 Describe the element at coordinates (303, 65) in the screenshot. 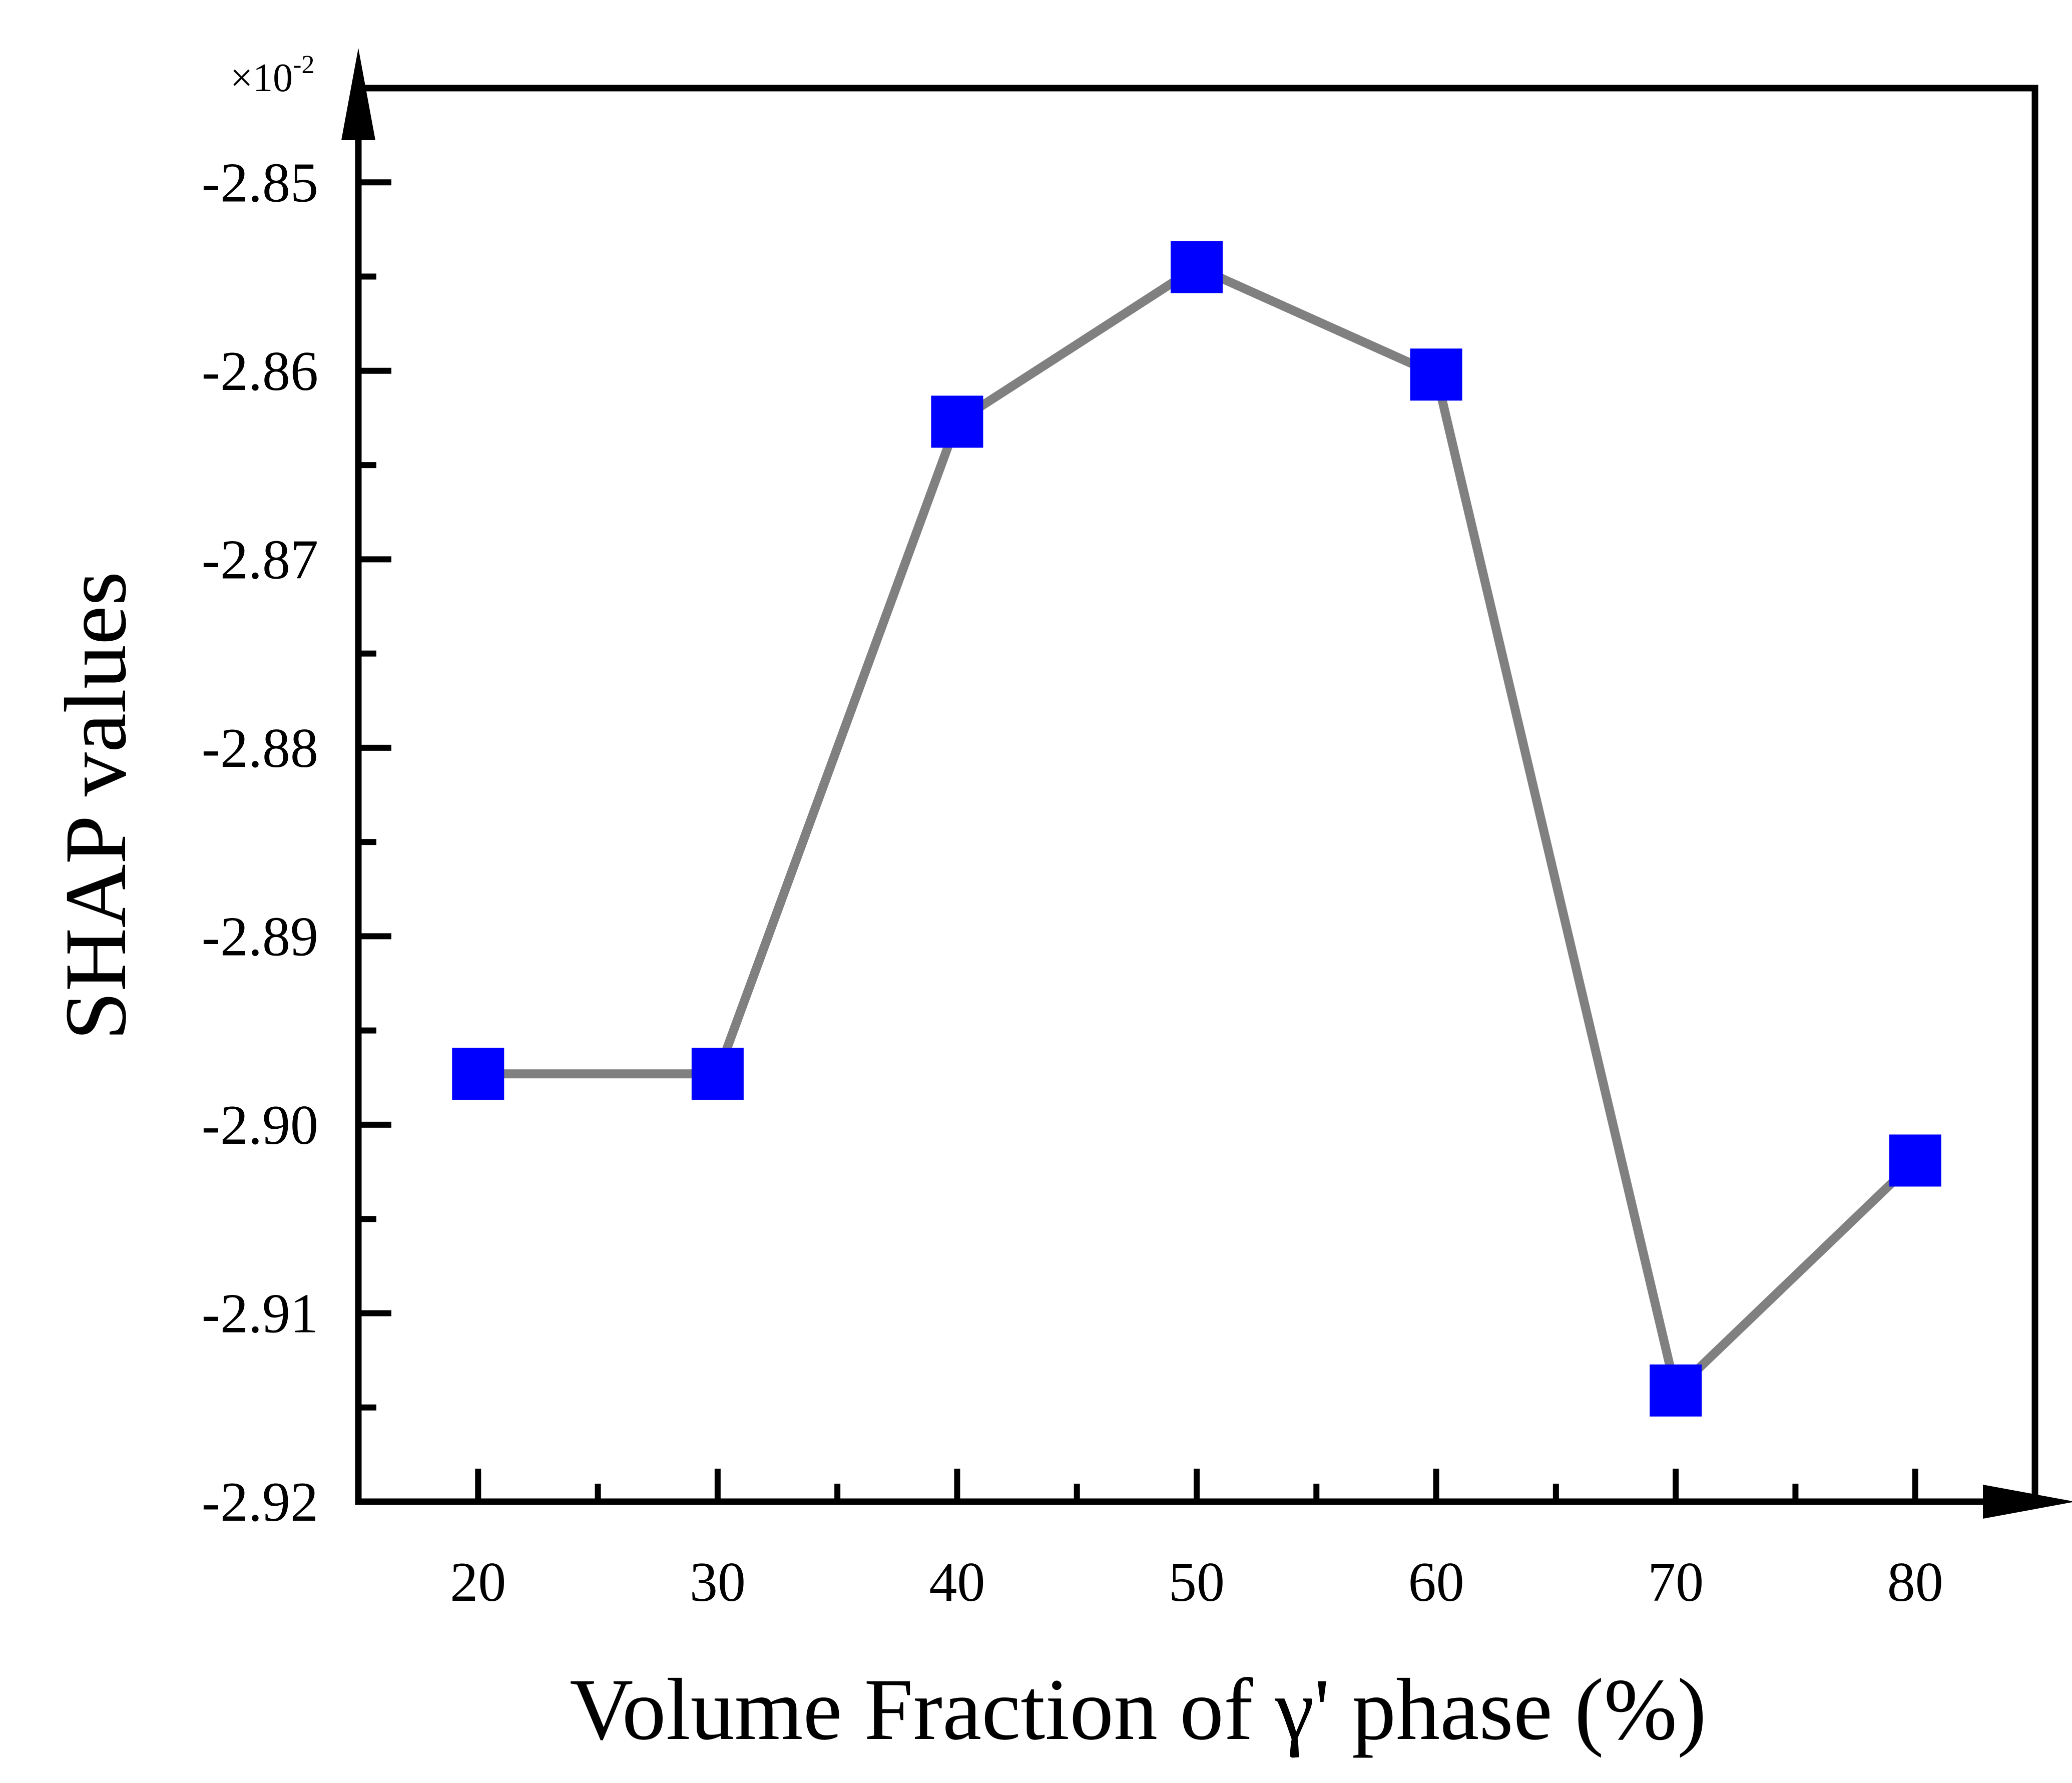

I see `y-axis-multiplier-exponent: -2` at that location.